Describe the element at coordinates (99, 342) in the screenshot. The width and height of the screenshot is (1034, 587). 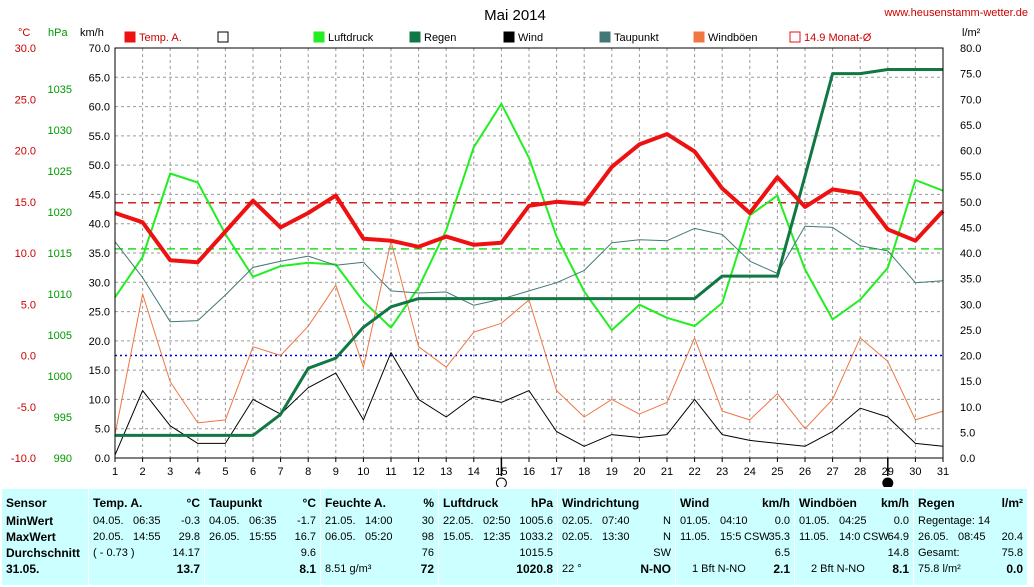
I see `tick-label-speed: 20.0` at that location.